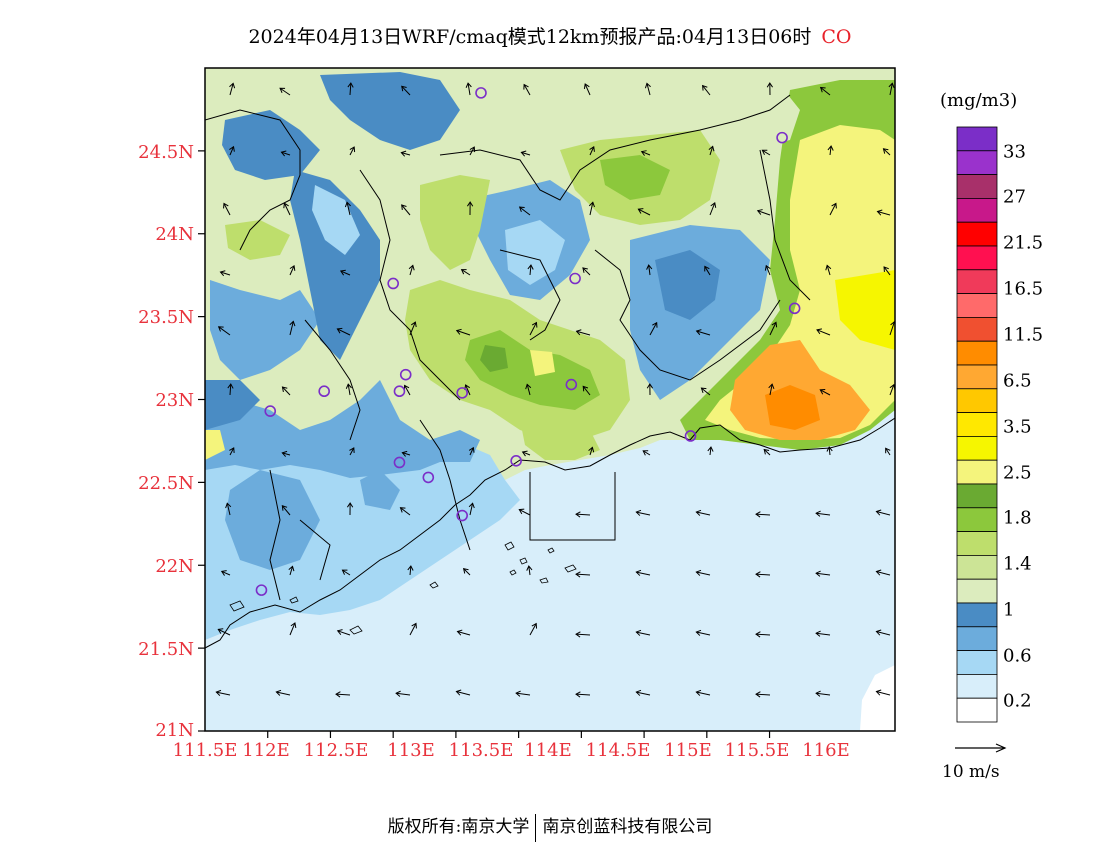 The height and width of the screenshot is (850, 1100). I want to click on lon-label-113-5: 113.5E, so click(481, 750).